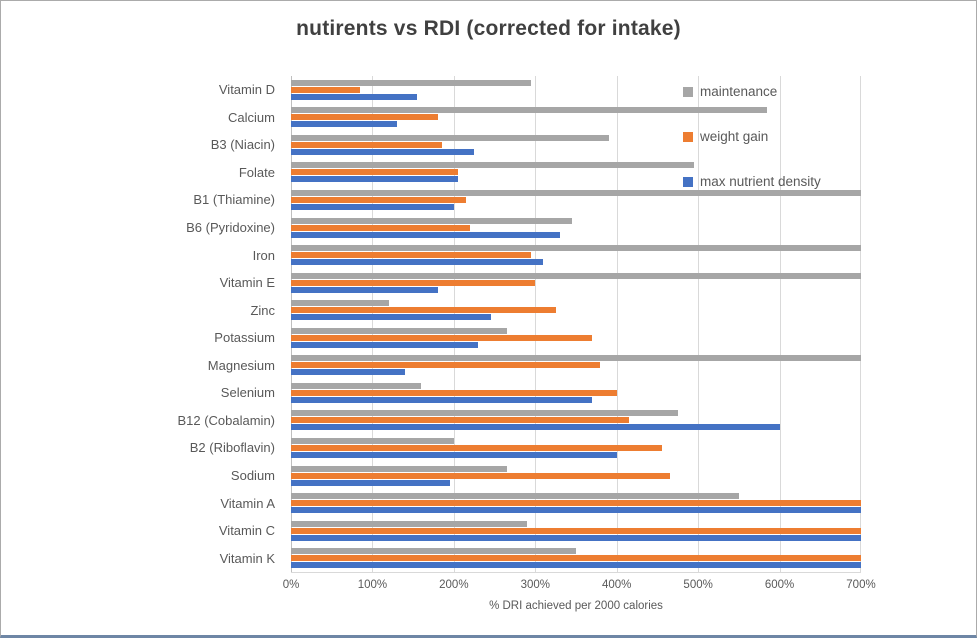 Image resolution: width=977 pixels, height=638 pixels. What do you see at coordinates (262, 310) in the screenshot?
I see `category-label: Zinc` at bounding box center [262, 310].